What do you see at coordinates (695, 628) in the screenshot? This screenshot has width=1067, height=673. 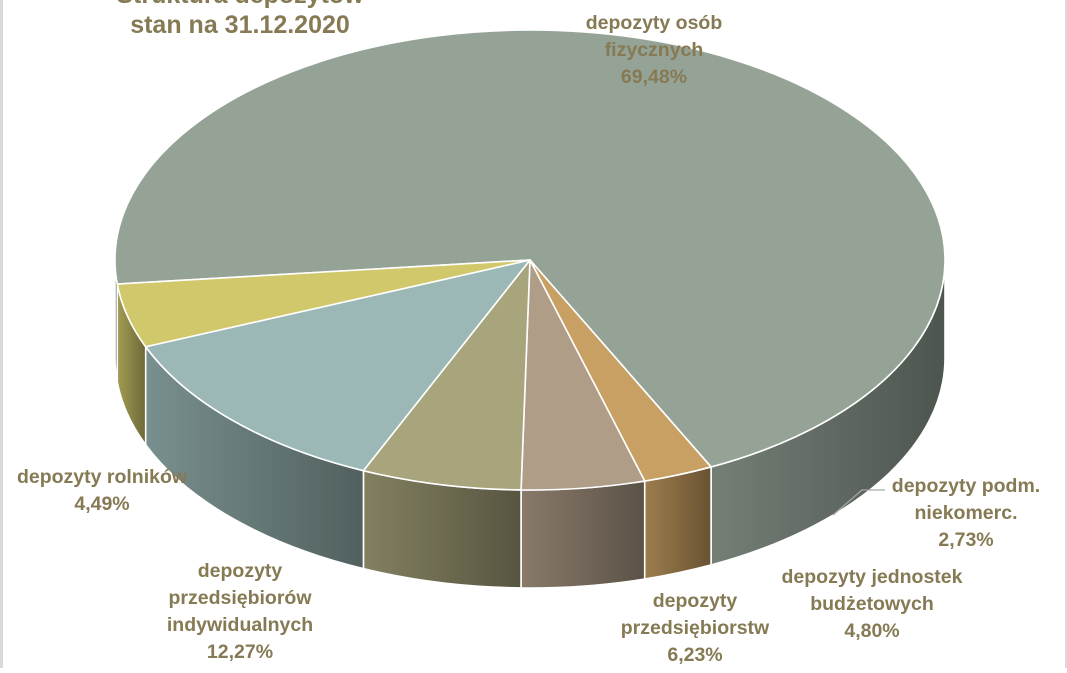 I see `slice-name-label-4: przedsiębiorstw` at bounding box center [695, 628].